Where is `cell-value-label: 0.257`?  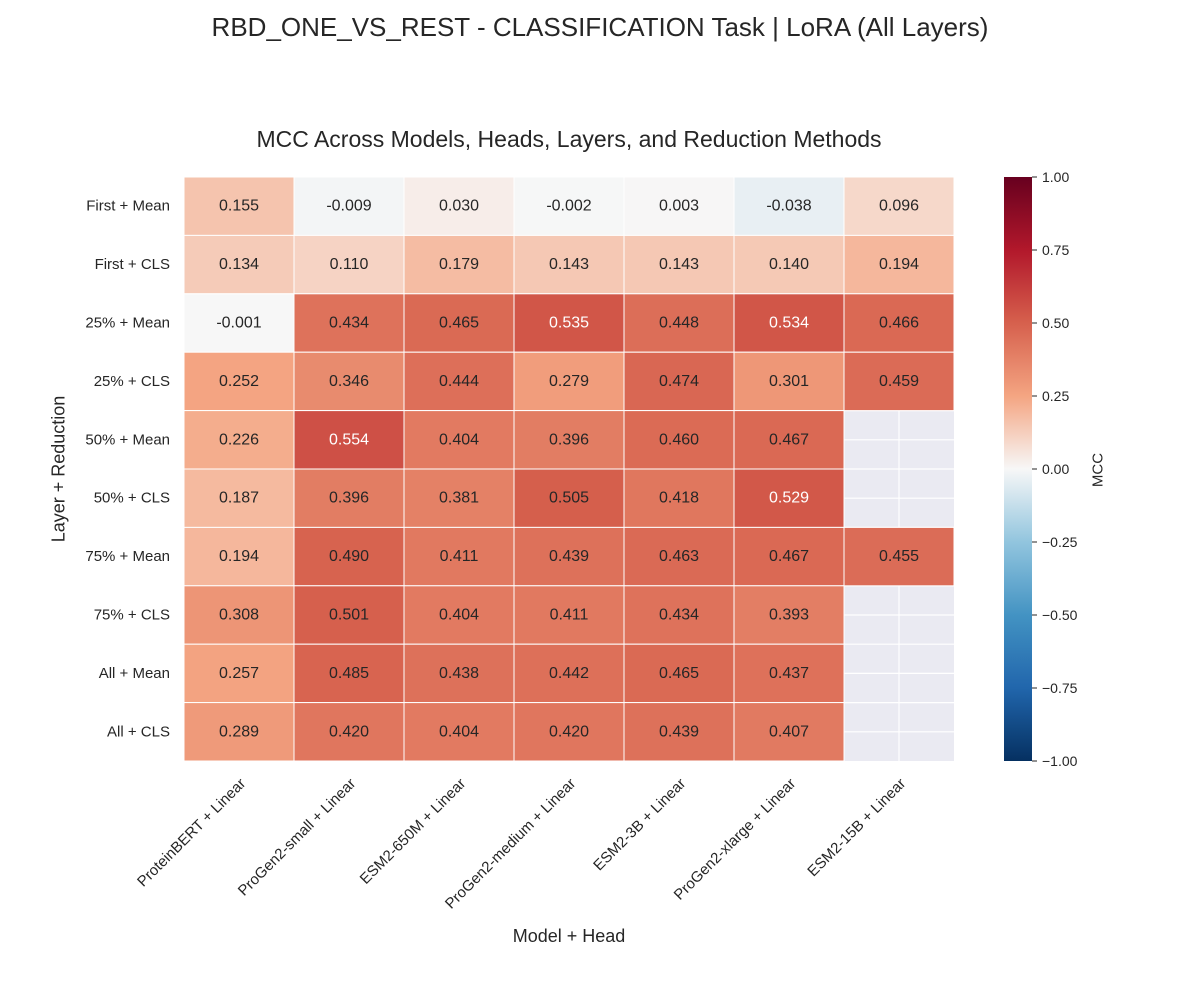
cell-value-label: 0.257 is located at coordinates (239, 673).